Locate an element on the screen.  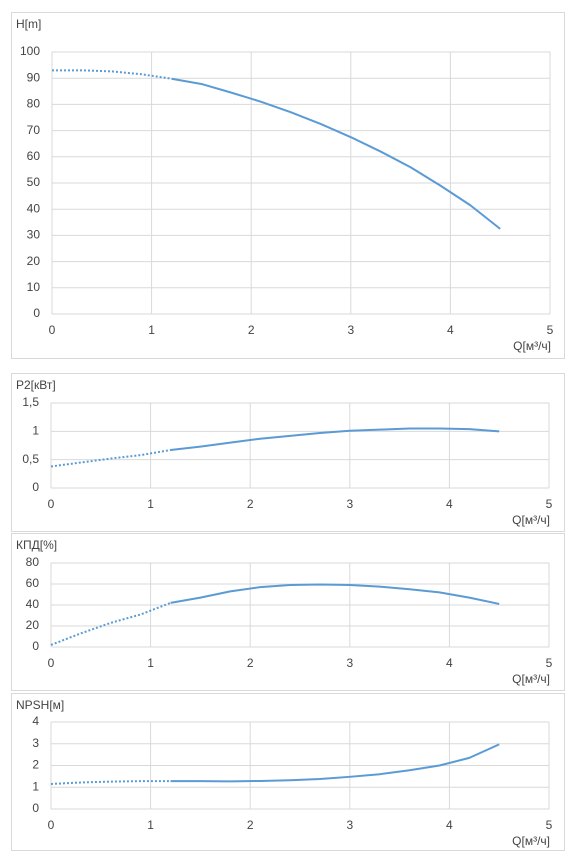
y-tick-label: 2 is located at coordinates (35, 765).